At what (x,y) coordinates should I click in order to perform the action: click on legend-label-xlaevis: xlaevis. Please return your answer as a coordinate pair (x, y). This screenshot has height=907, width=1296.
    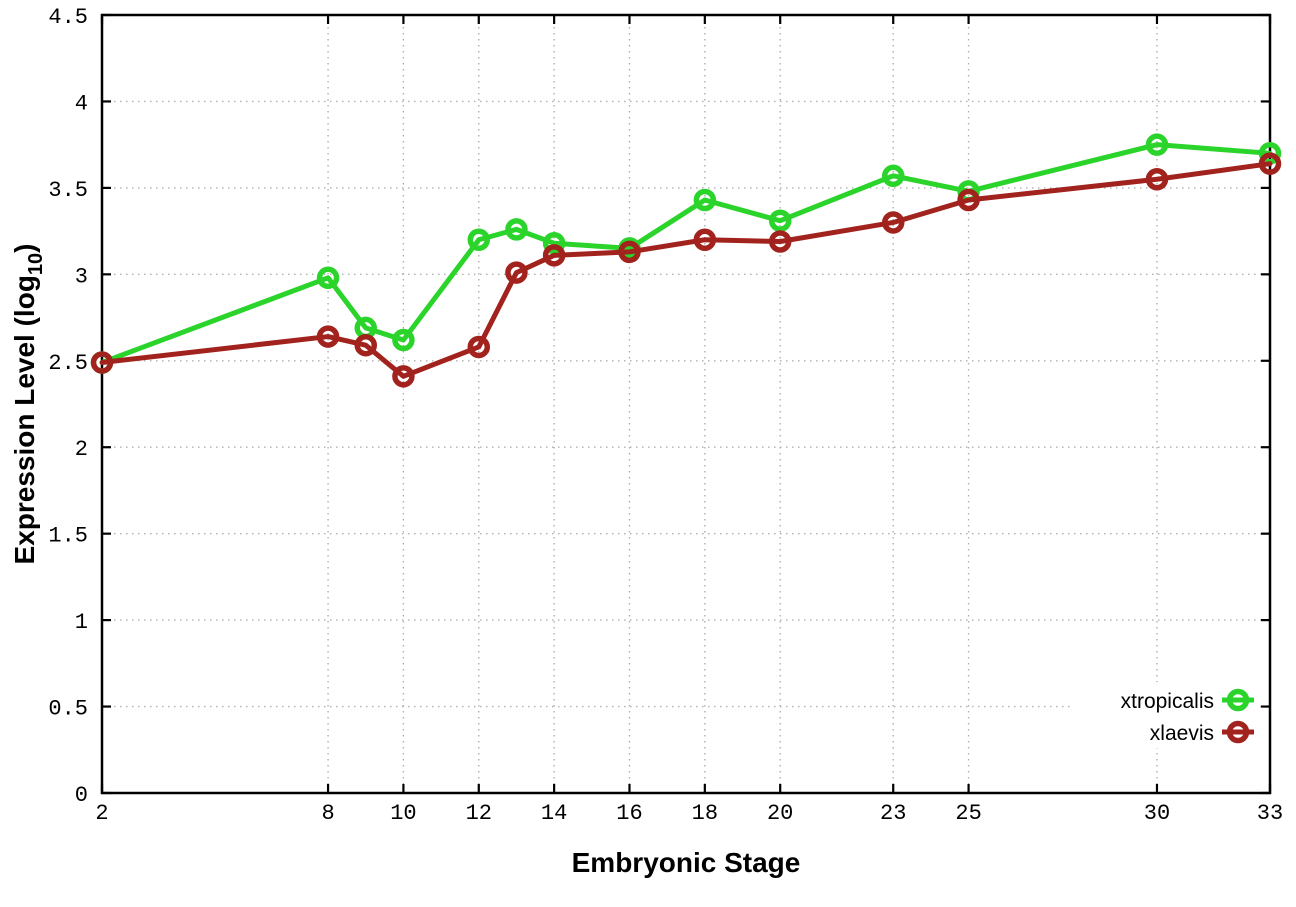
    Looking at the image, I should click on (1182, 733).